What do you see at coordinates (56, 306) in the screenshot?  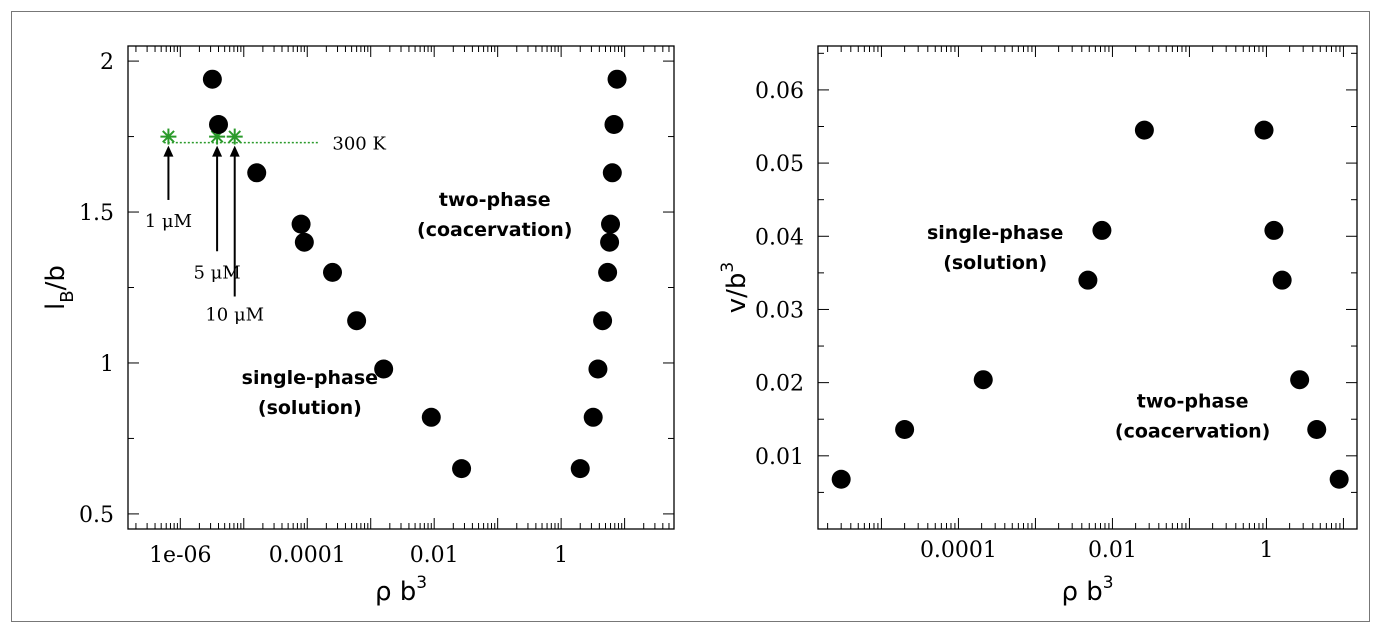 I see `y-axis-title-main: l` at bounding box center [56, 306].